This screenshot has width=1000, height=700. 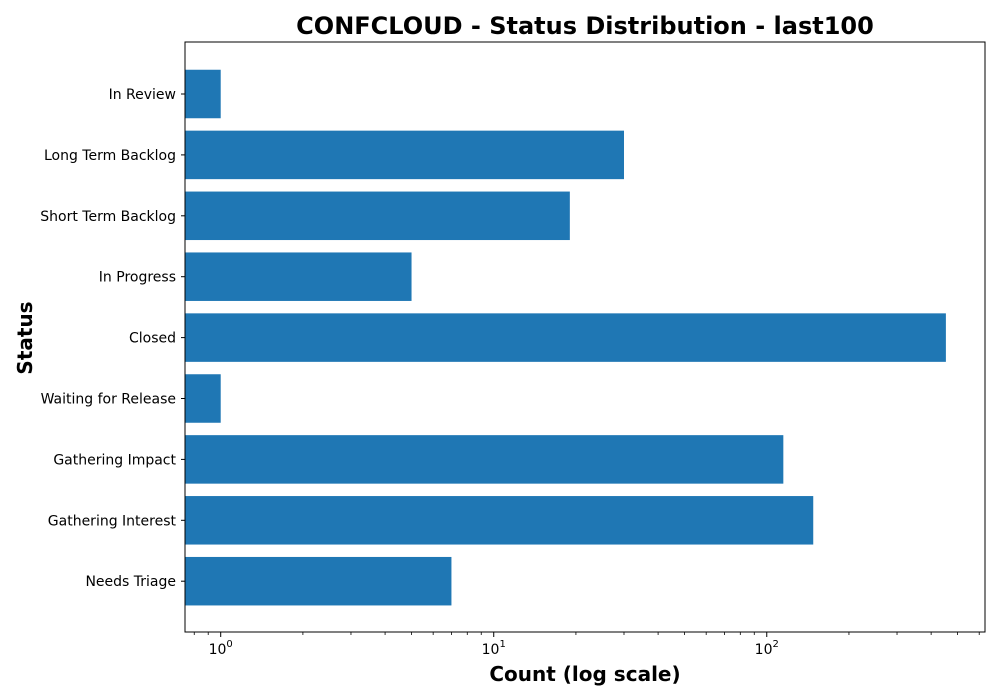 What do you see at coordinates (298, 276) in the screenshot?
I see `bar-in-progress` at bounding box center [298, 276].